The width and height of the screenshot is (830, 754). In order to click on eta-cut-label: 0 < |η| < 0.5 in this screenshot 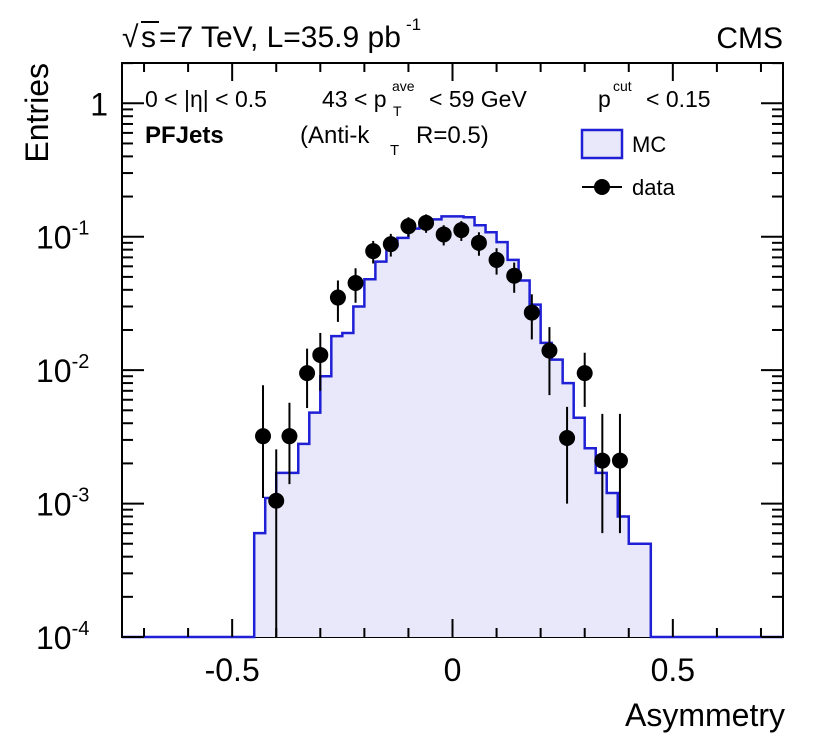, I will do `click(206, 99)`.